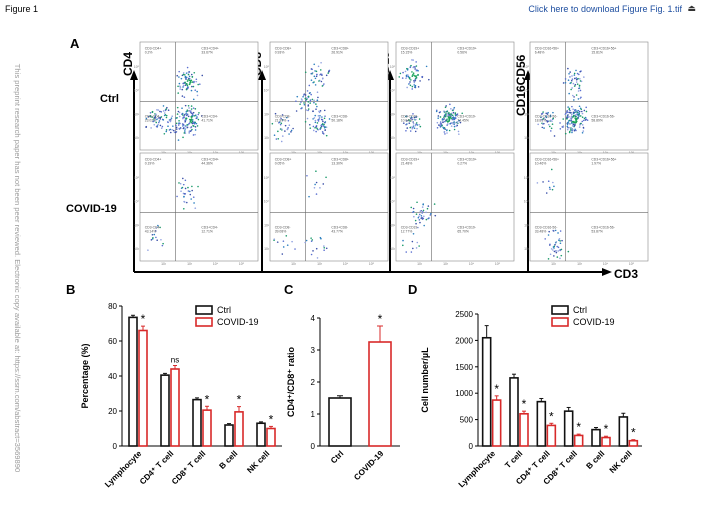 The height and width of the screenshot is (526, 704). What do you see at coordinates (560, 322) in the screenshot?
I see `legend-swatch` at bounding box center [560, 322].